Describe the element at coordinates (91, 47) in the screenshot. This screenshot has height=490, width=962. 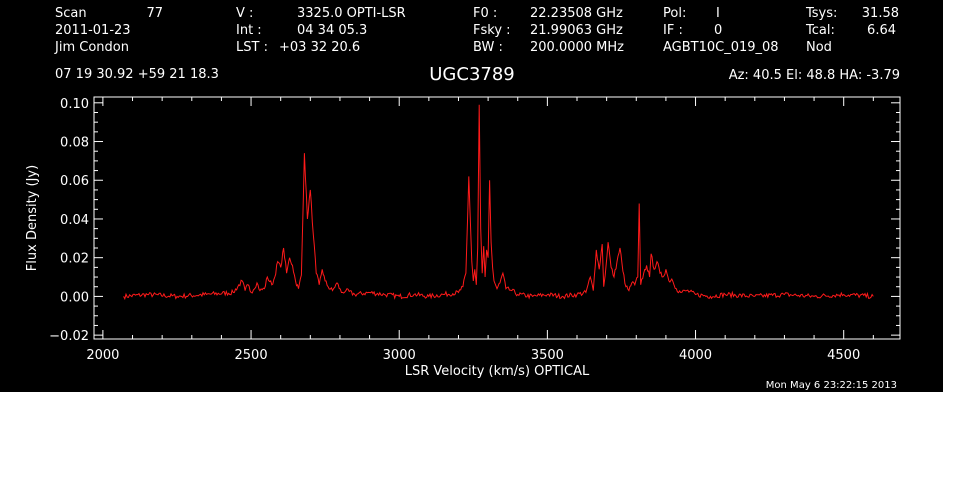
I see `observer-name: Jim Condon` at that location.